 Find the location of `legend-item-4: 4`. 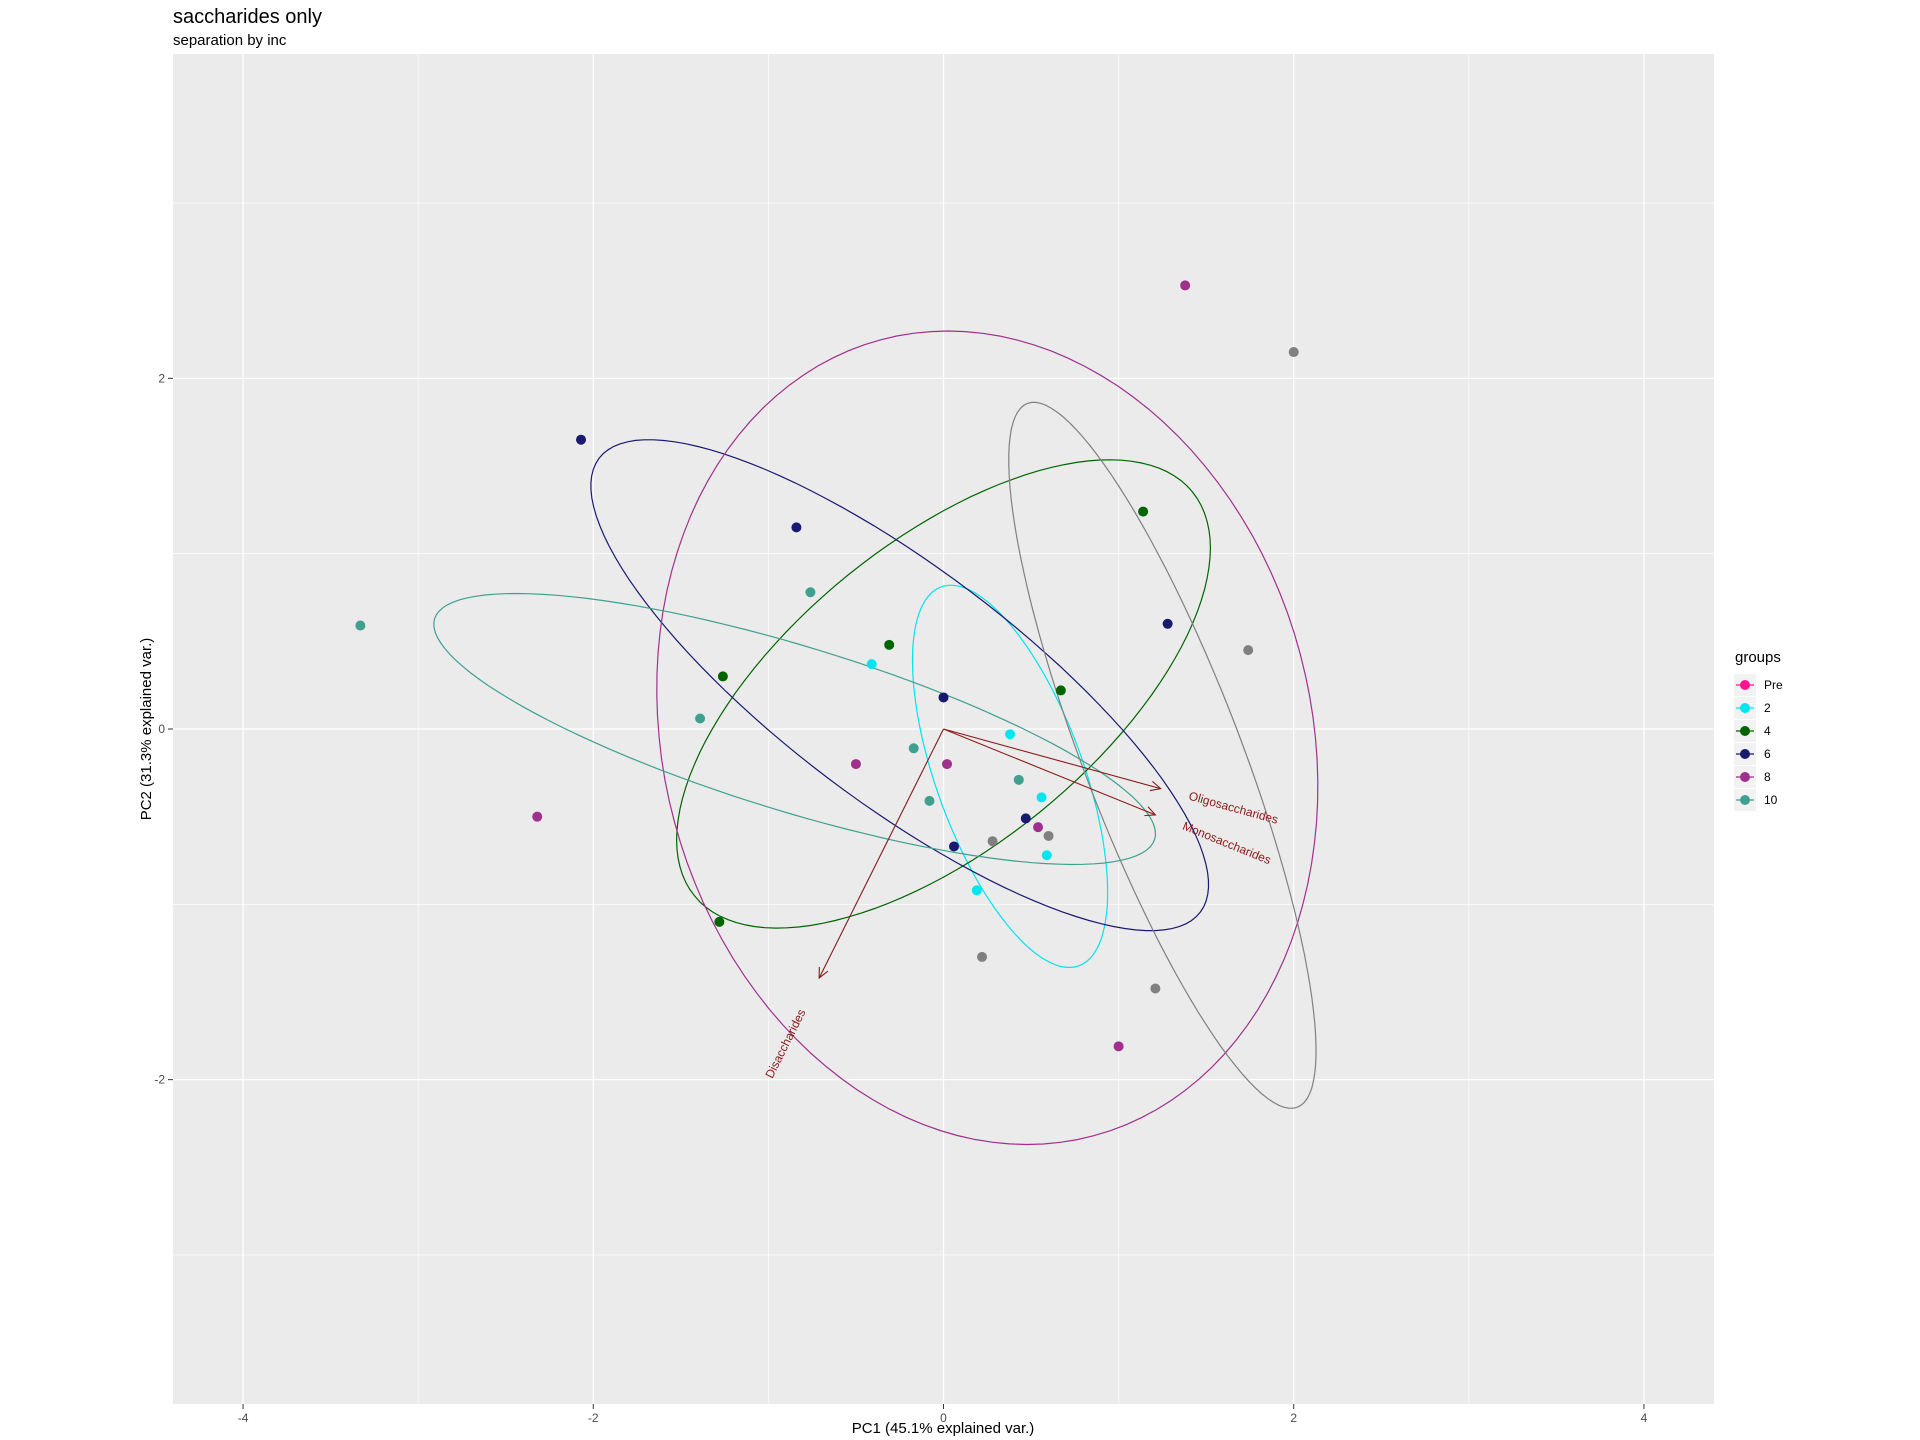

legend-item-4: 4 is located at coordinates (1752, 731).